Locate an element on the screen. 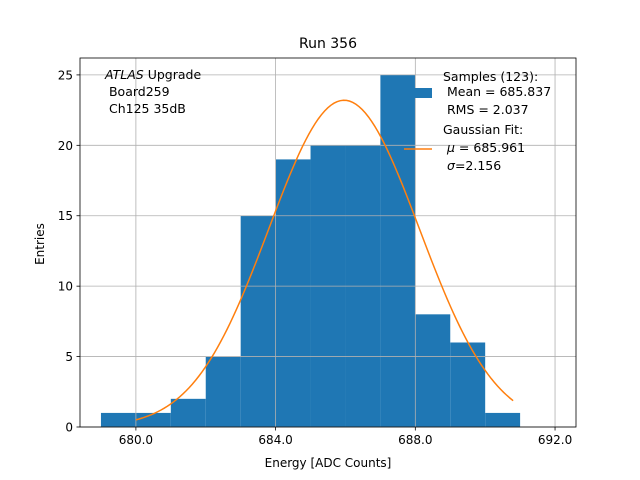 This screenshot has width=640, height=480. sigma-symbol: σ is located at coordinates (451, 165).